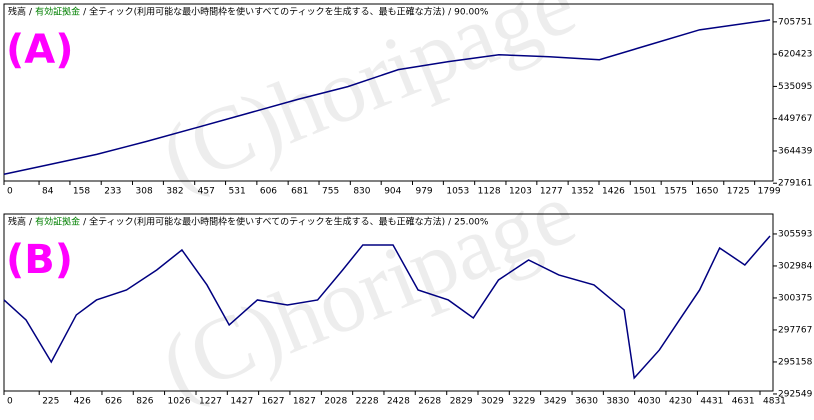 This screenshot has height=420, width=814. I want to click on x-tick-label: 4831, so click(774, 402).